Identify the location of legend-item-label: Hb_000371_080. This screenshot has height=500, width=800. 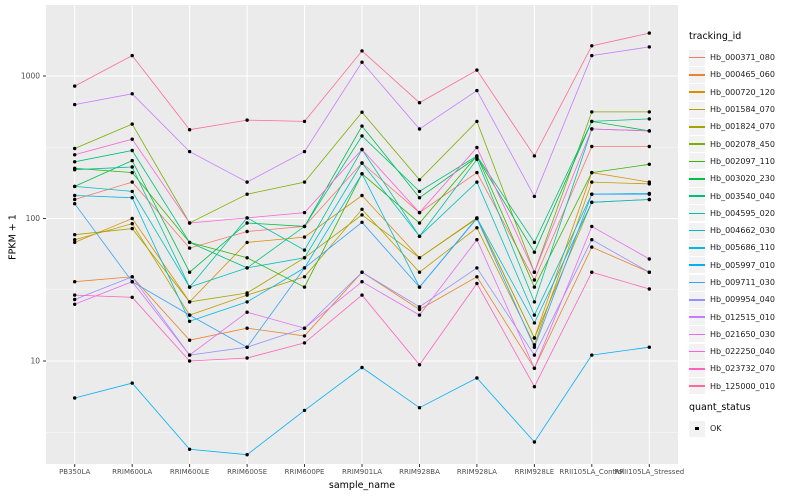
(742, 58).